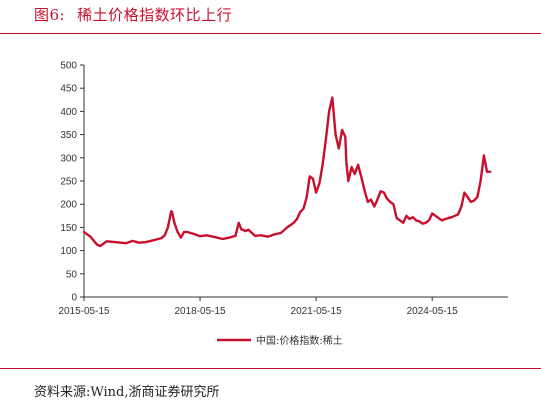  What do you see at coordinates (68, 66) in the screenshot?
I see `y-tick-label: 500` at bounding box center [68, 66].